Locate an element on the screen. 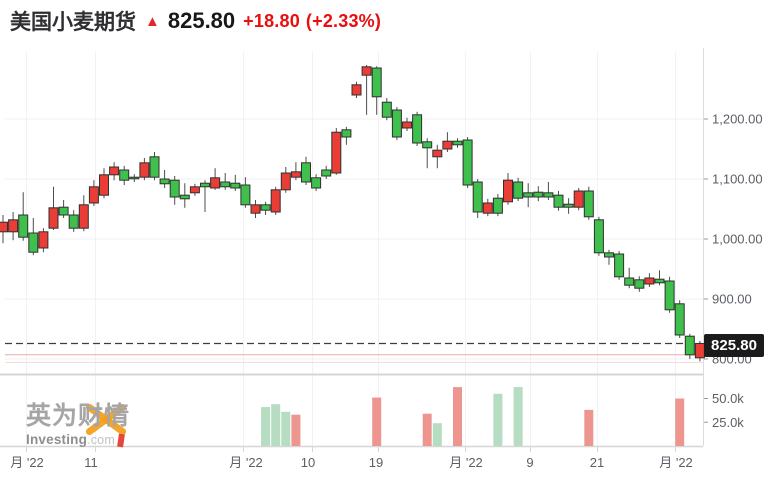 The height and width of the screenshot is (491, 777). time-axis-label: 11 is located at coordinates (91, 462).